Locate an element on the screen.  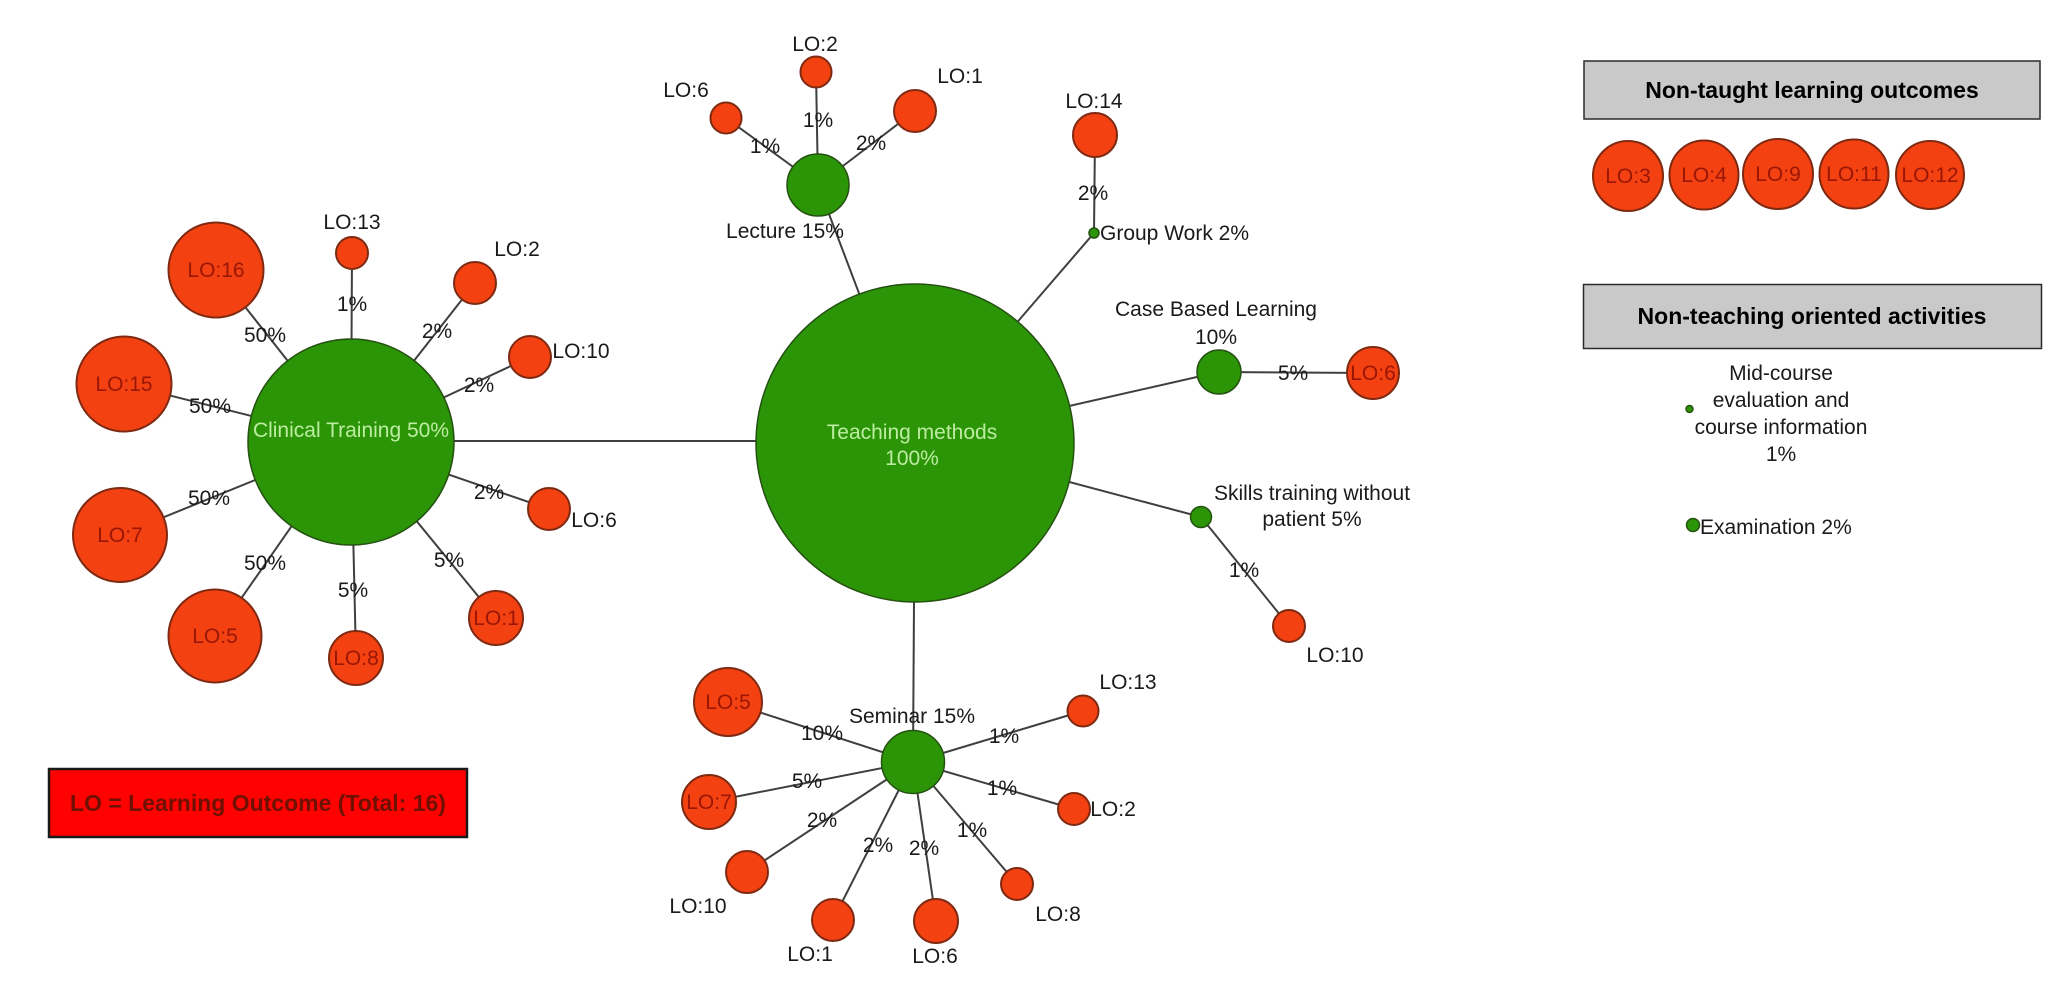
svg-text: Skills training without is located at coordinates (1312, 493).